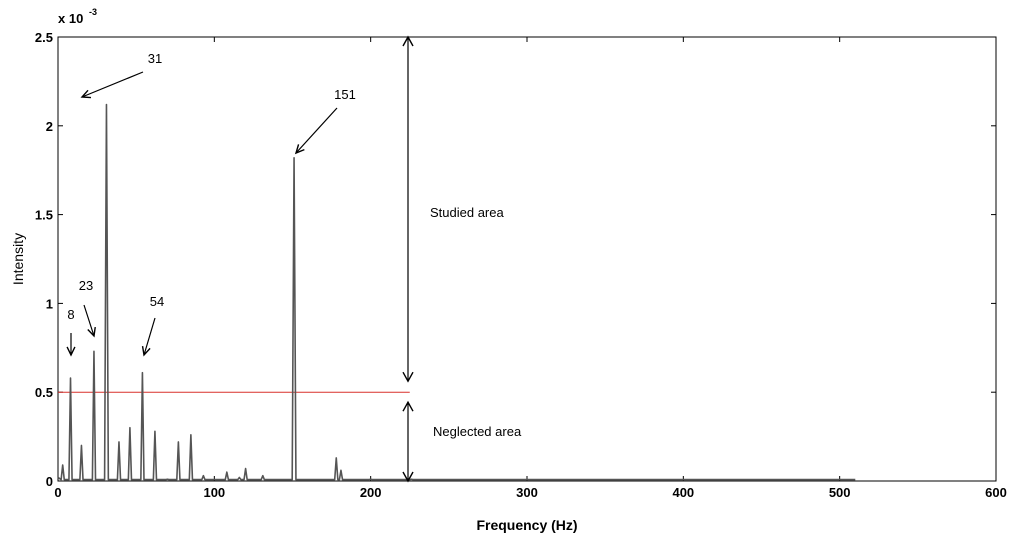 The width and height of the screenshot is (1011, 535). I want to click on y-scale-label: x 10, so click(70, 18).